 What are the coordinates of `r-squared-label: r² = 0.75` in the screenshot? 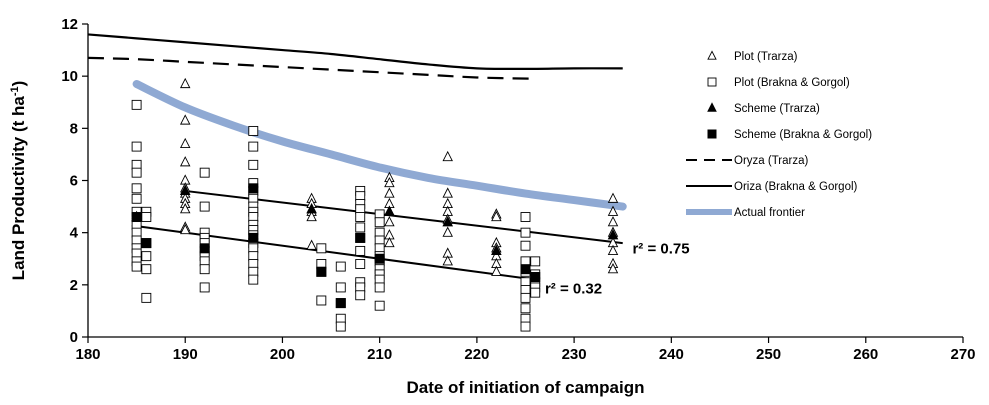 It's located at (660, 248).